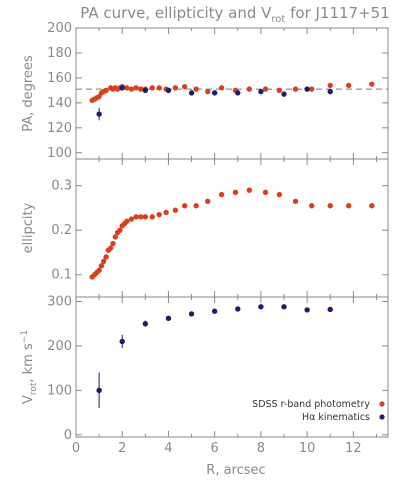 The image size is (415, 485). I want to click on x-axis-label: R, arcsec, so click(235, 470).